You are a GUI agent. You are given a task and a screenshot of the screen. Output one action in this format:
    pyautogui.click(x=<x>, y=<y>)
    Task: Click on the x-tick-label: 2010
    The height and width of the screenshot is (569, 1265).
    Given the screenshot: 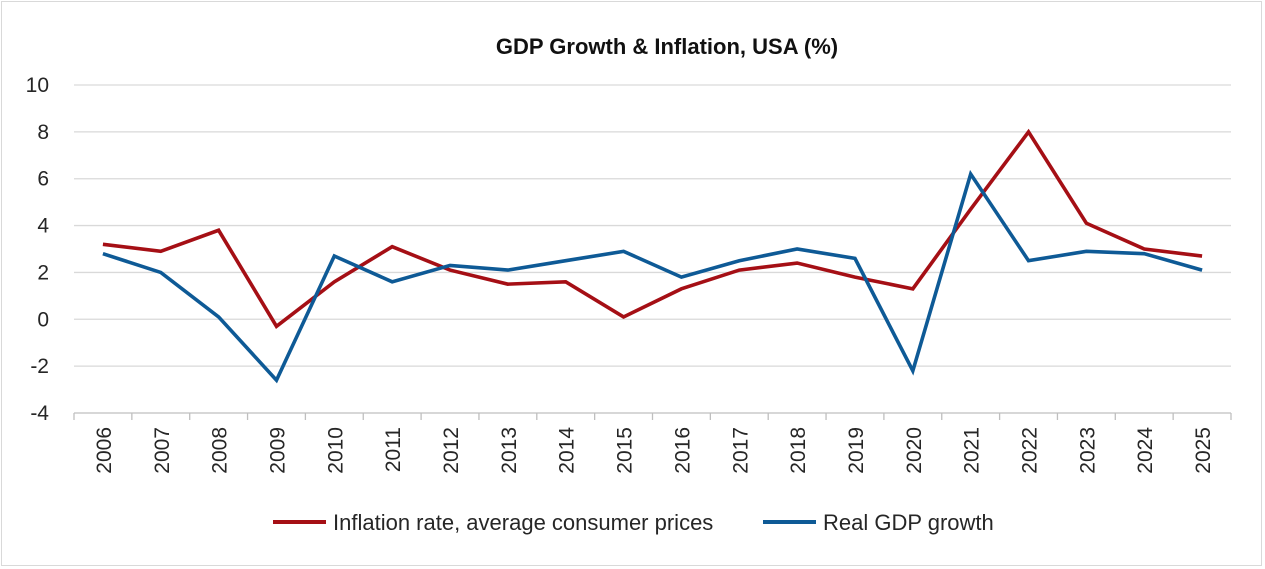 What is the action you would take?
    pyautogui.click(x=335, y=450)
    